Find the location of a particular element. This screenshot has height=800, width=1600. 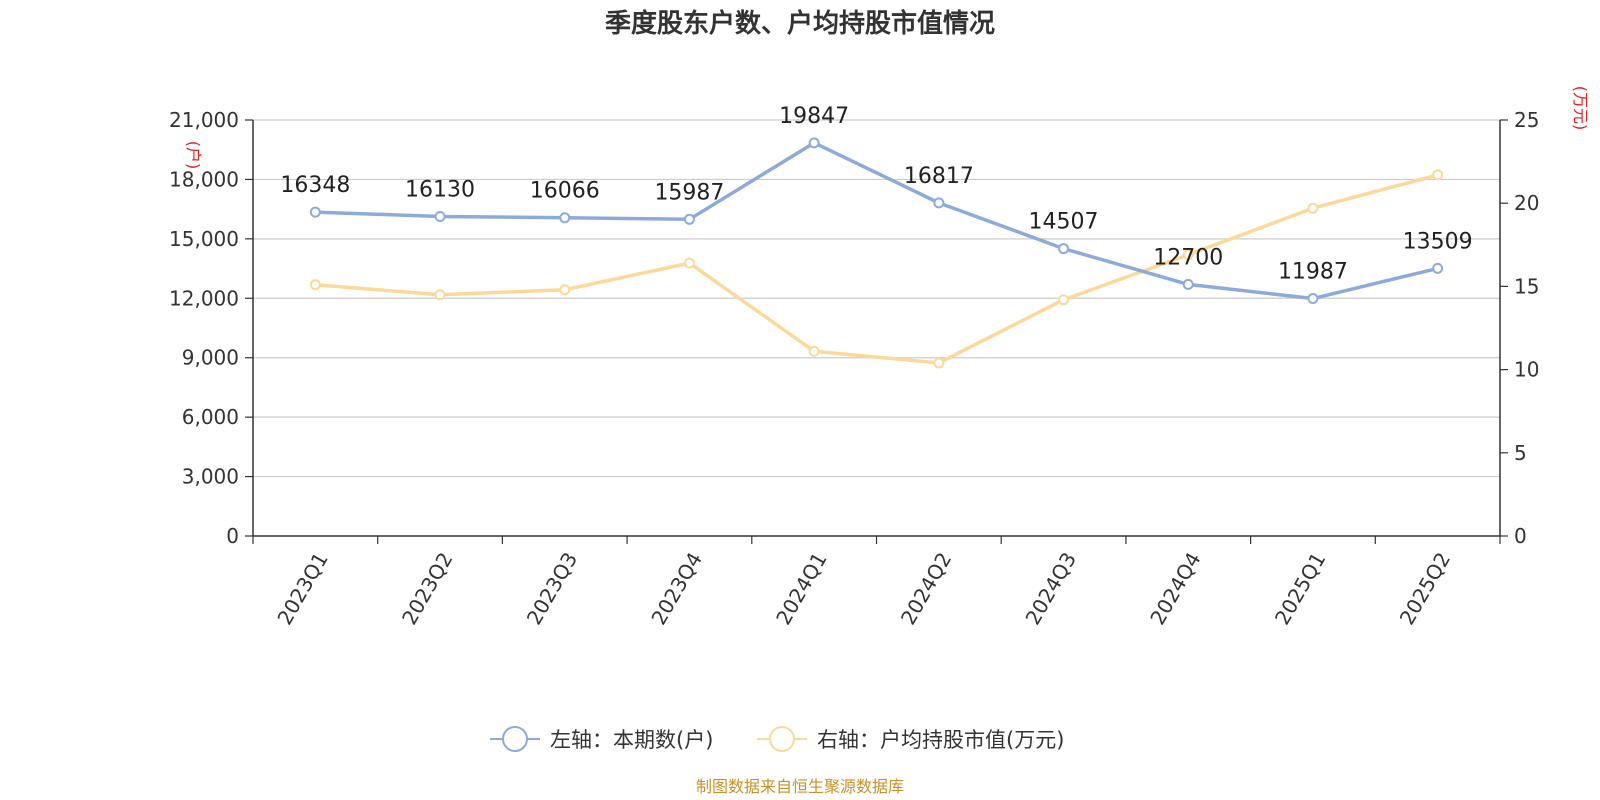

source-note: 制图数据来自恒生聚源数据库 is located at coordinates (800, 786).